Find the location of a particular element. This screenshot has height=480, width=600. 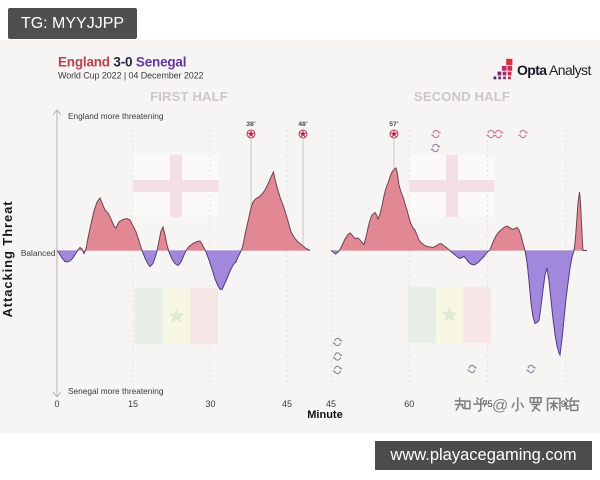

svg-text: 38’ is located at coordinates (251, 124).